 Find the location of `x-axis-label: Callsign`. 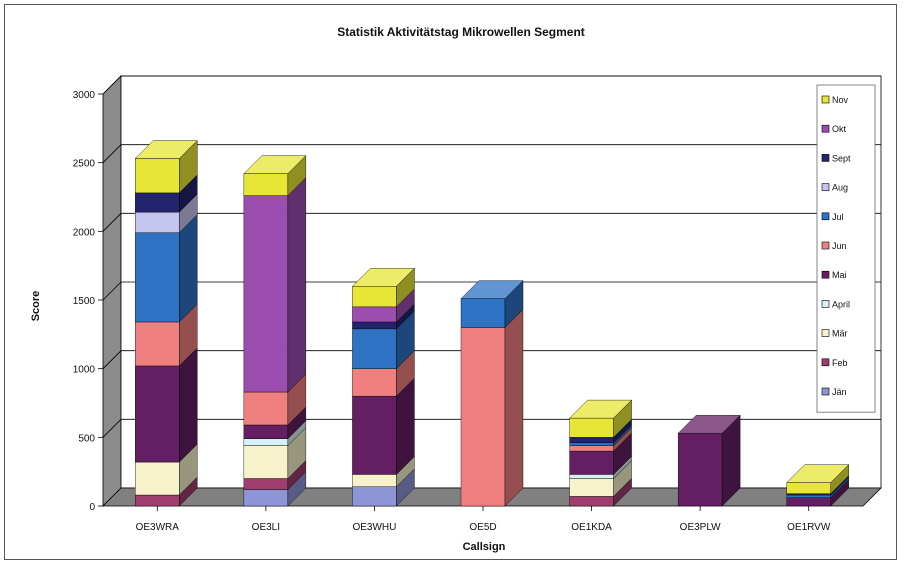

x-axis-label: Callsign is located at coordinates (484, 547).